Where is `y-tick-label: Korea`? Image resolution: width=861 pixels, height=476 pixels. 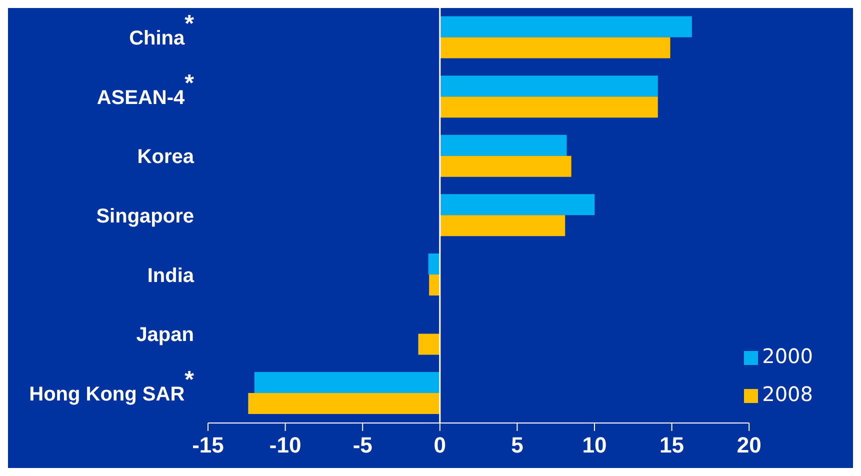 y-tick-label: Korea is located at coordinates (166, 157).